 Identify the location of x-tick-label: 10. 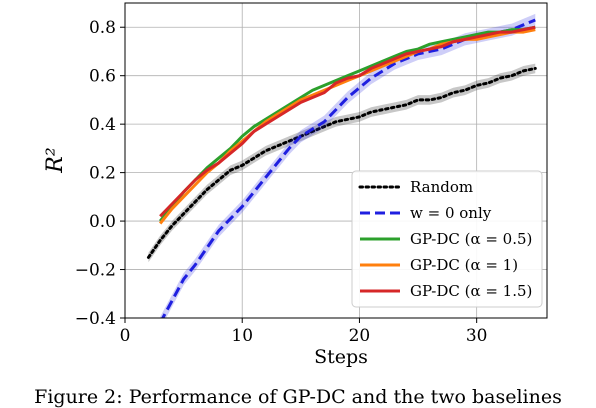
(242, 336).